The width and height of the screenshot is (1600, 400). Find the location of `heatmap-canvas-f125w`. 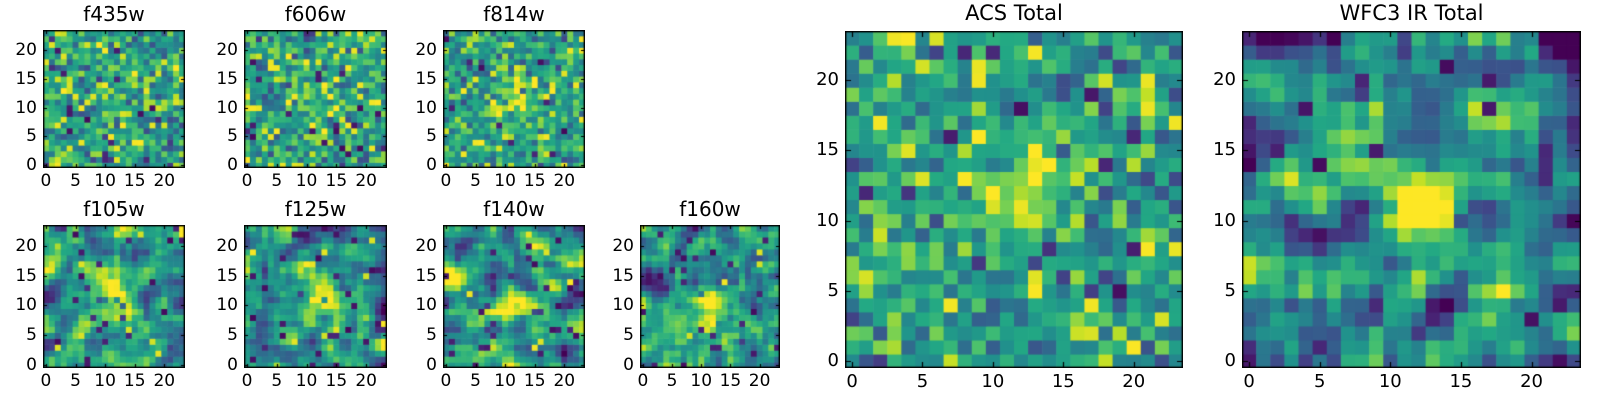

heatmap-canvas-f125w is located at coordinates (315, 296).